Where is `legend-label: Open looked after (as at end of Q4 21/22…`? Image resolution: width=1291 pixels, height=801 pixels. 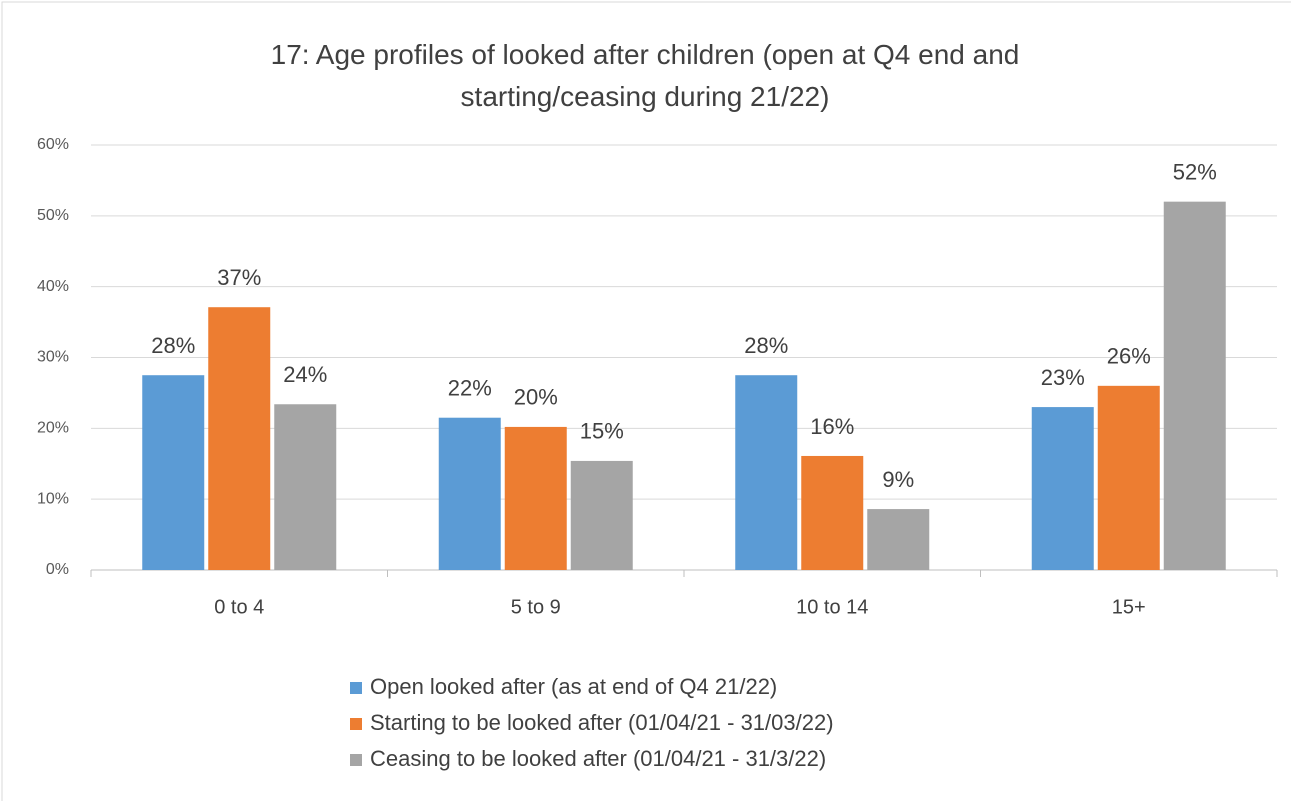
legend-label: Open looked after (as at end of Q4 21/22… is located at coordinates (573, 686).